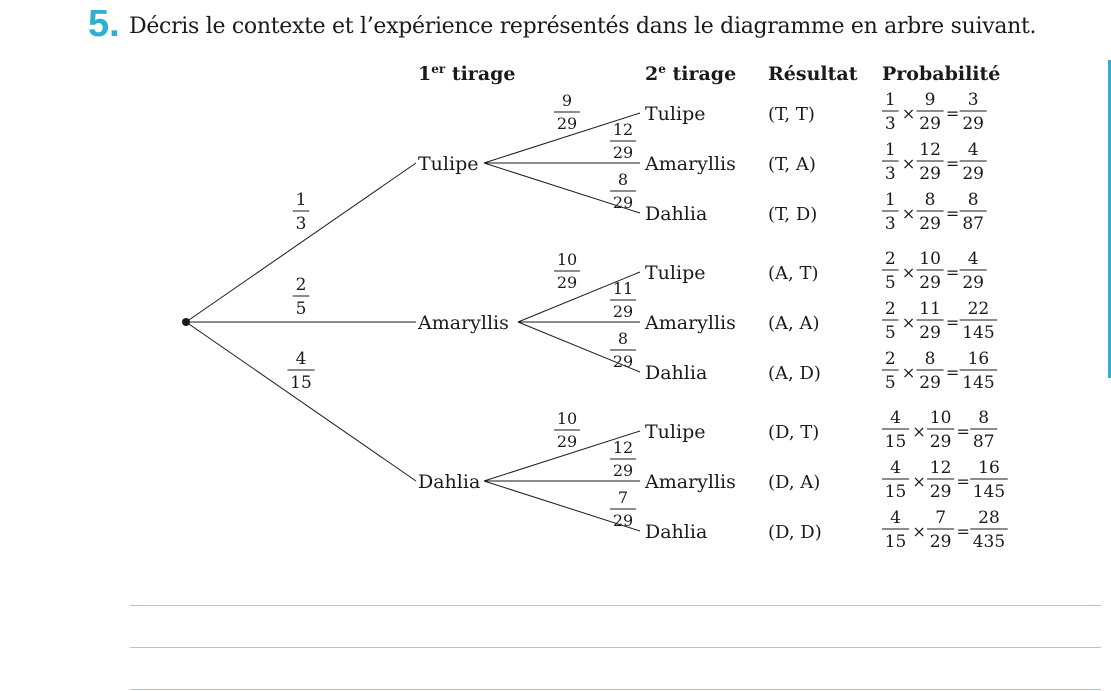 This screenshot has height=691, width=1111. I want to click on probability-result: 329, so click(973, 112).